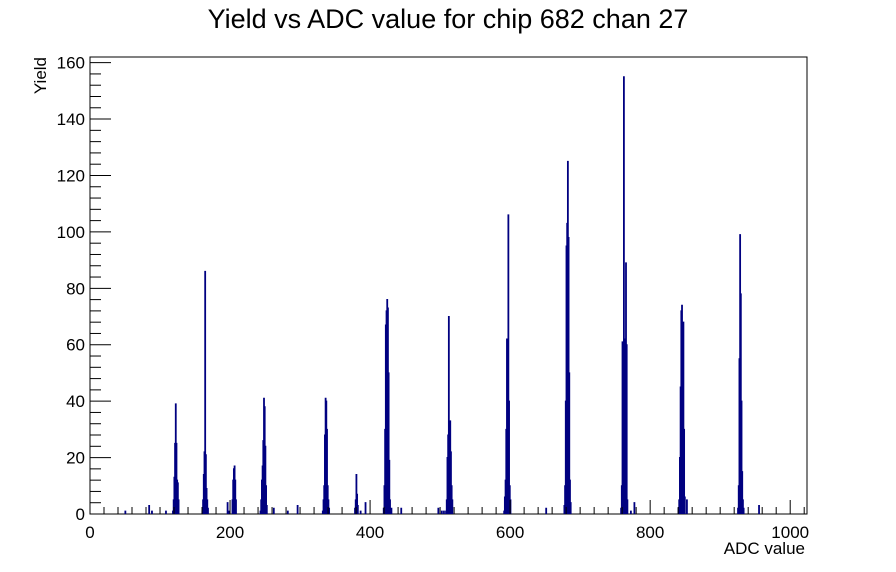 Image resolution: width=896 pixels, height=572 pixels. What do you see at coordinates (510, 532) in the screenshot?
I see `x-tick-label: 600` at bounding box center [510, 532].